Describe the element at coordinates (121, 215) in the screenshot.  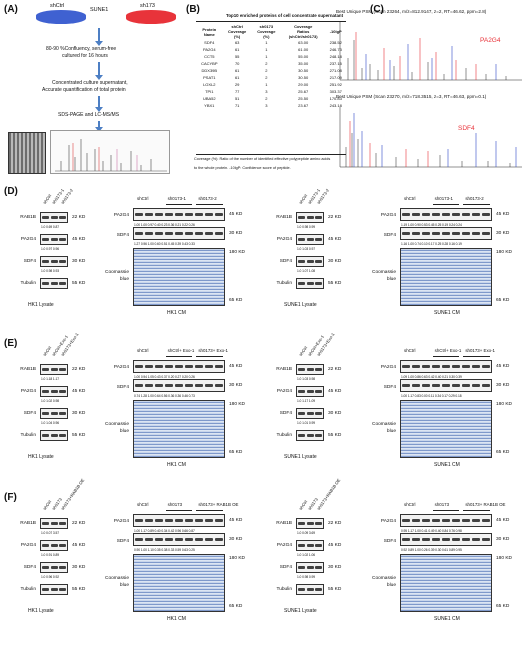
I see `hk1-cm-pa2g4-label: PA2G4` at that location.